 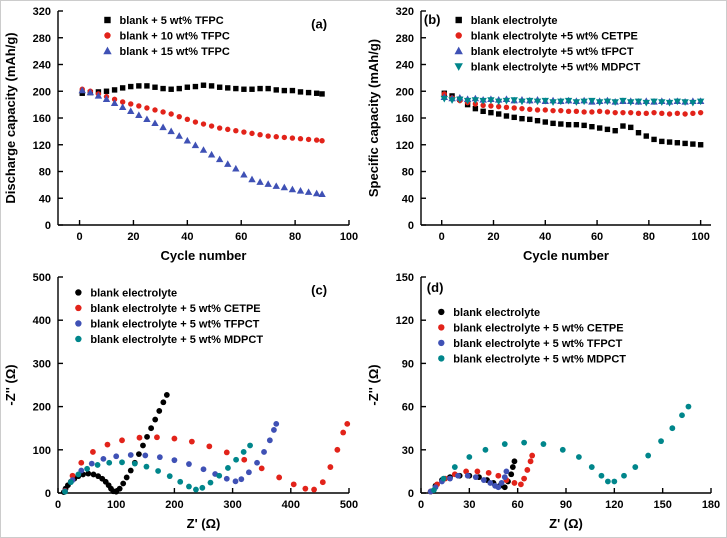 I want to click on panel-label: (d), so click(x=435, y=287).